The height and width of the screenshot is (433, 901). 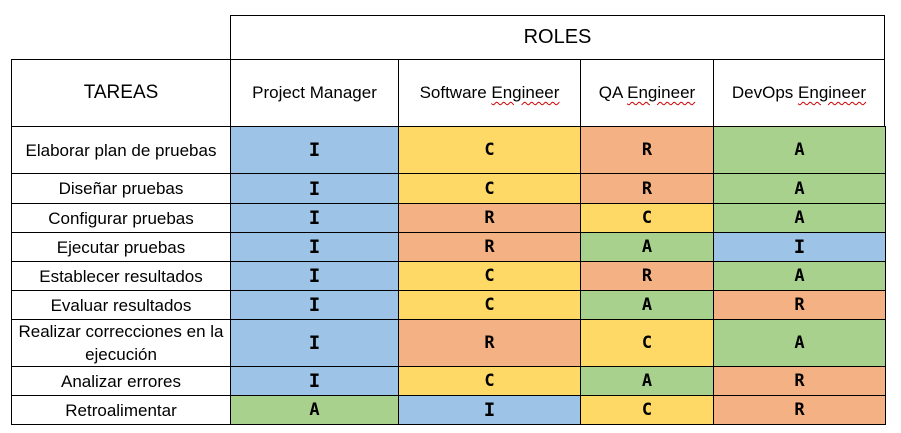 I want to click on role-header-project-manager: Project Manager, so click(x=314, y=93).